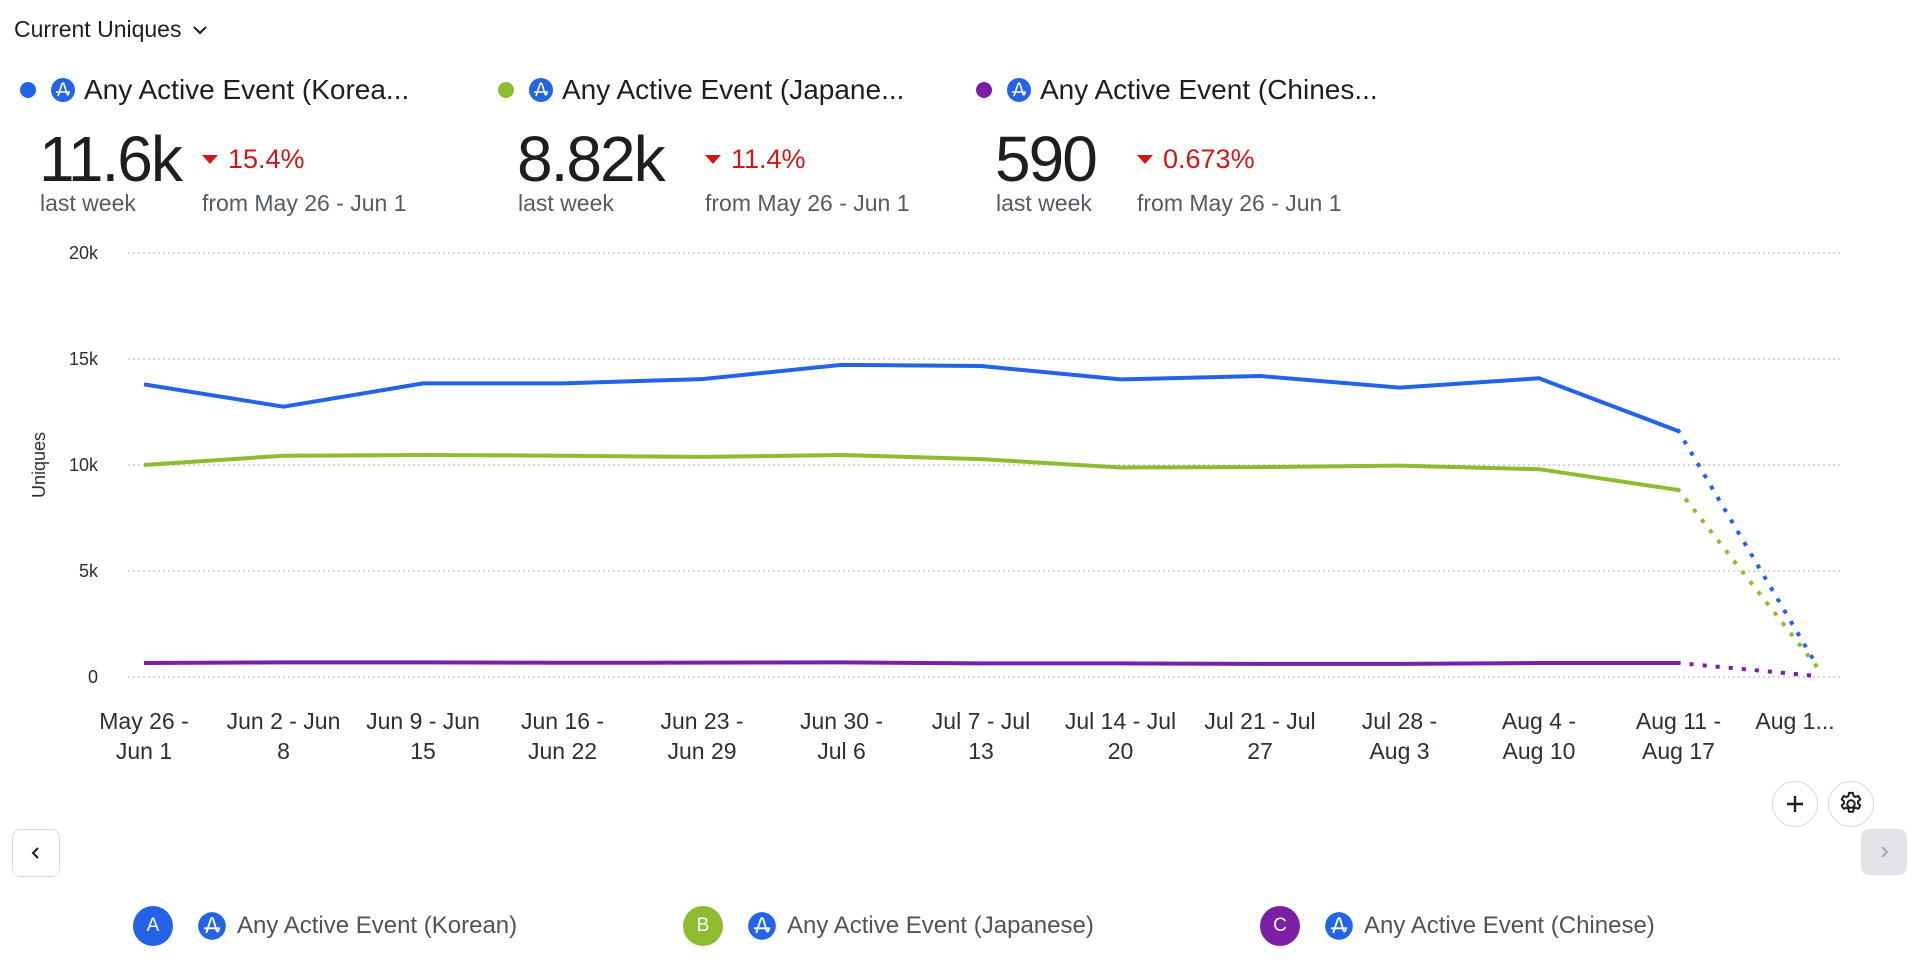 This screenshot has width=1920, height=966. Describe the element at coordinates (940, 925) in the screenshot. I see `legend-label: Any Active Event (Japanese)` at that location.